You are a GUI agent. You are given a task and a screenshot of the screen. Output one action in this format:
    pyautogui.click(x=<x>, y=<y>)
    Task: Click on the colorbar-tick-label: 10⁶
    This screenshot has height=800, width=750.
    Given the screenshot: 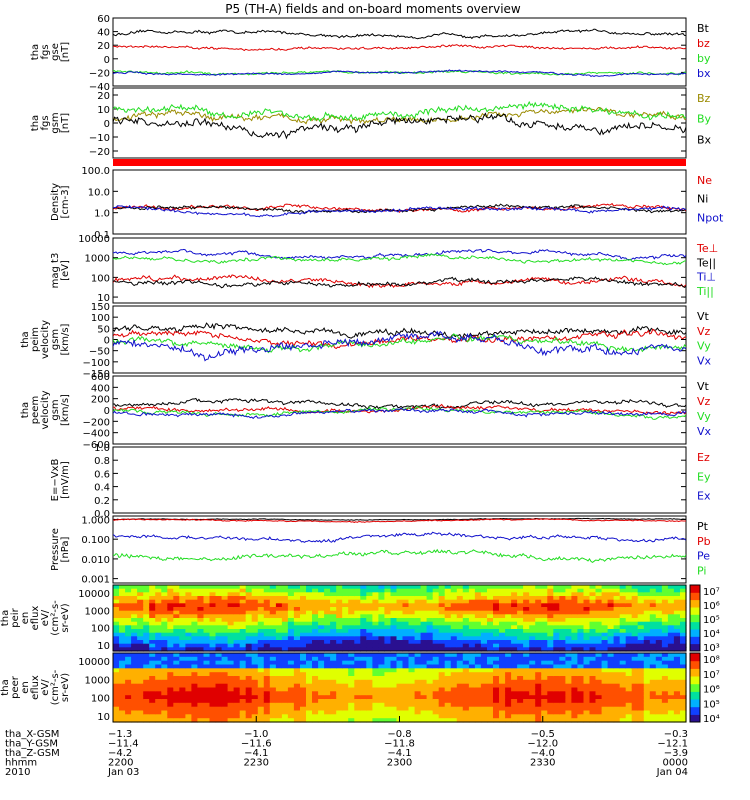 What is the action you would take?
    pyautogui.click(x=711, y=606)
    